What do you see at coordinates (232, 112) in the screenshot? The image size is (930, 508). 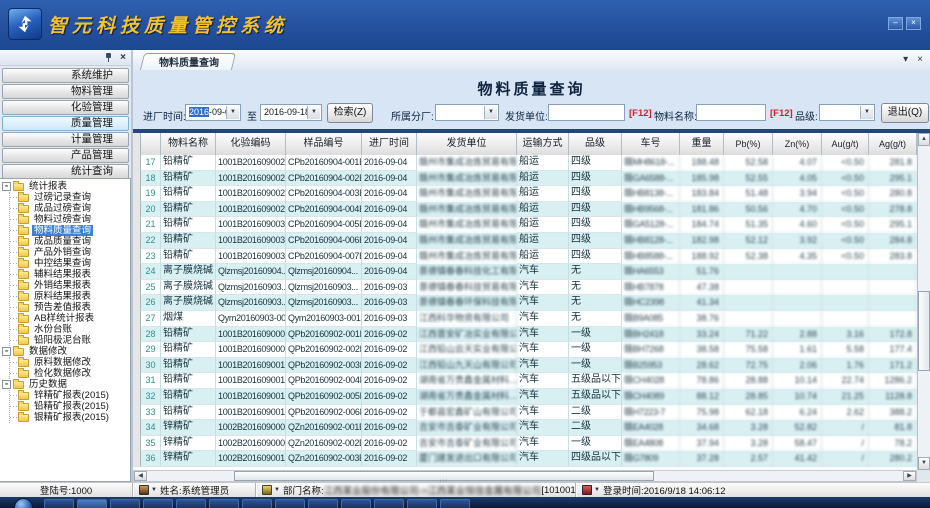 I see `date-from-dropdown-icon: ▼` at bounding box center [232, 112].